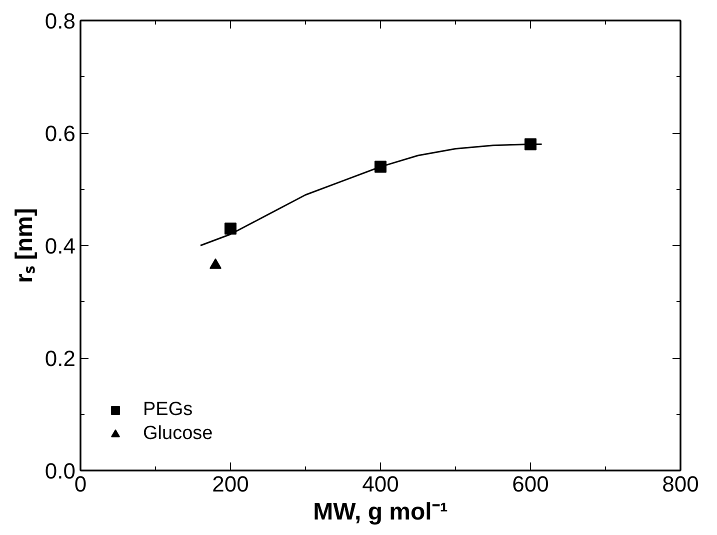 The image size is (717, 535). I want to click on y-tick-label: 0.2, so click(60, 358).